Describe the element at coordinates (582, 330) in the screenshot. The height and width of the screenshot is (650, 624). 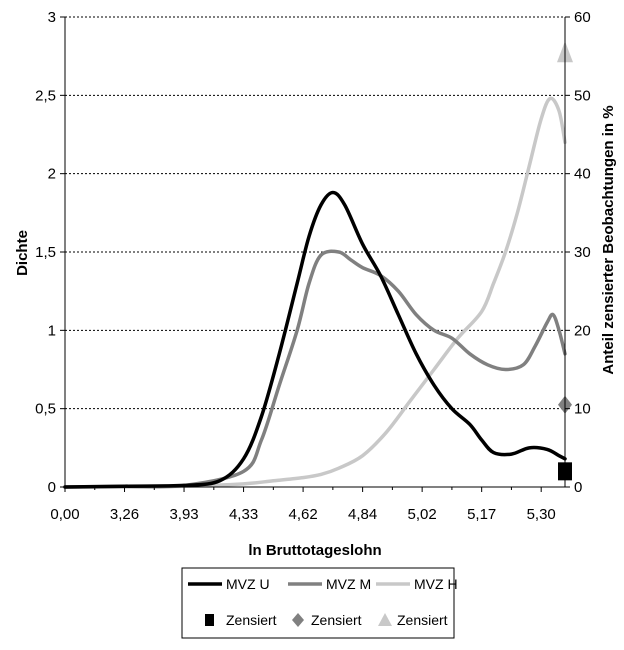
I see `y2-tick-label-2: 20` at that location.